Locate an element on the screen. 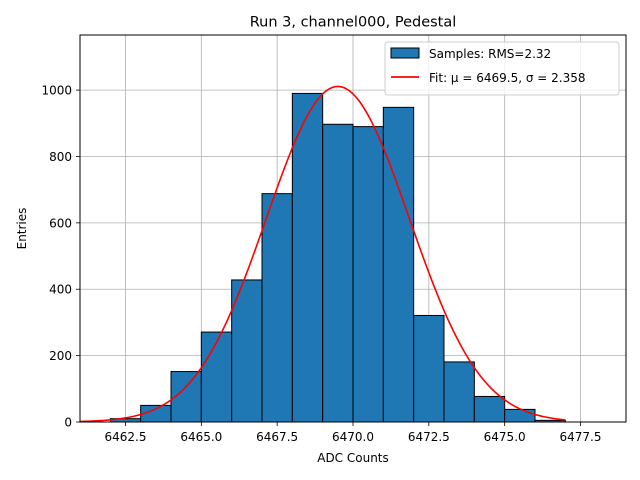  legend-box is located at coordinates (502, 68).